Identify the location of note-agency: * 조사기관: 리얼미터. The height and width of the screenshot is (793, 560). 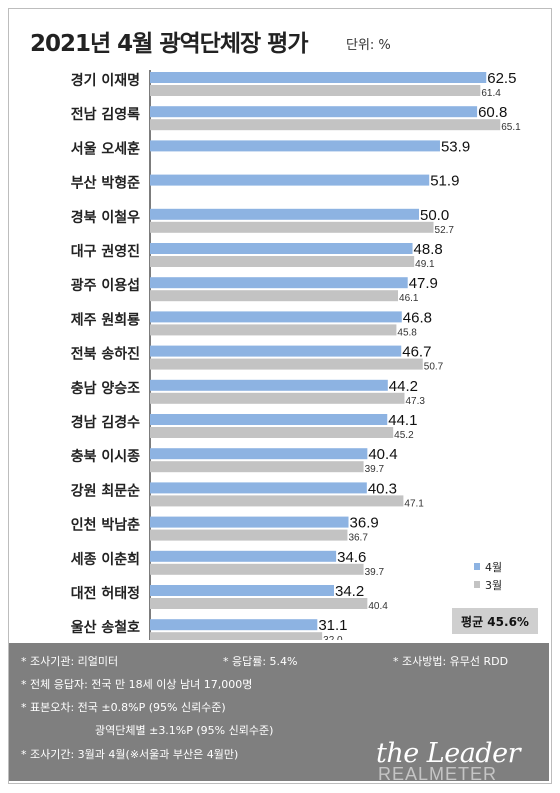
(70, 661).